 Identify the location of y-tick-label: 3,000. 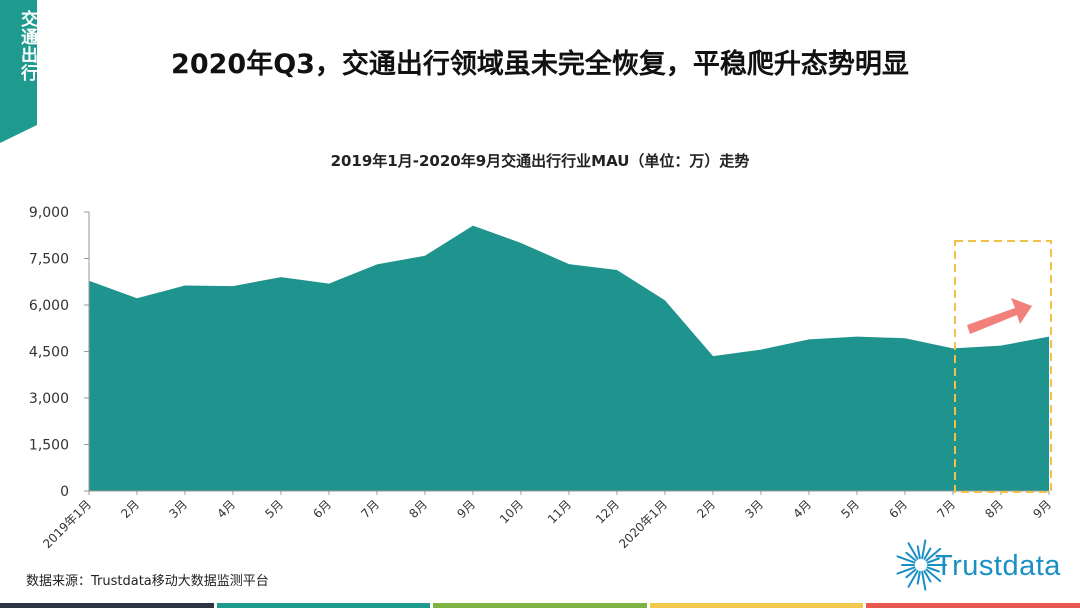
(49, 399).